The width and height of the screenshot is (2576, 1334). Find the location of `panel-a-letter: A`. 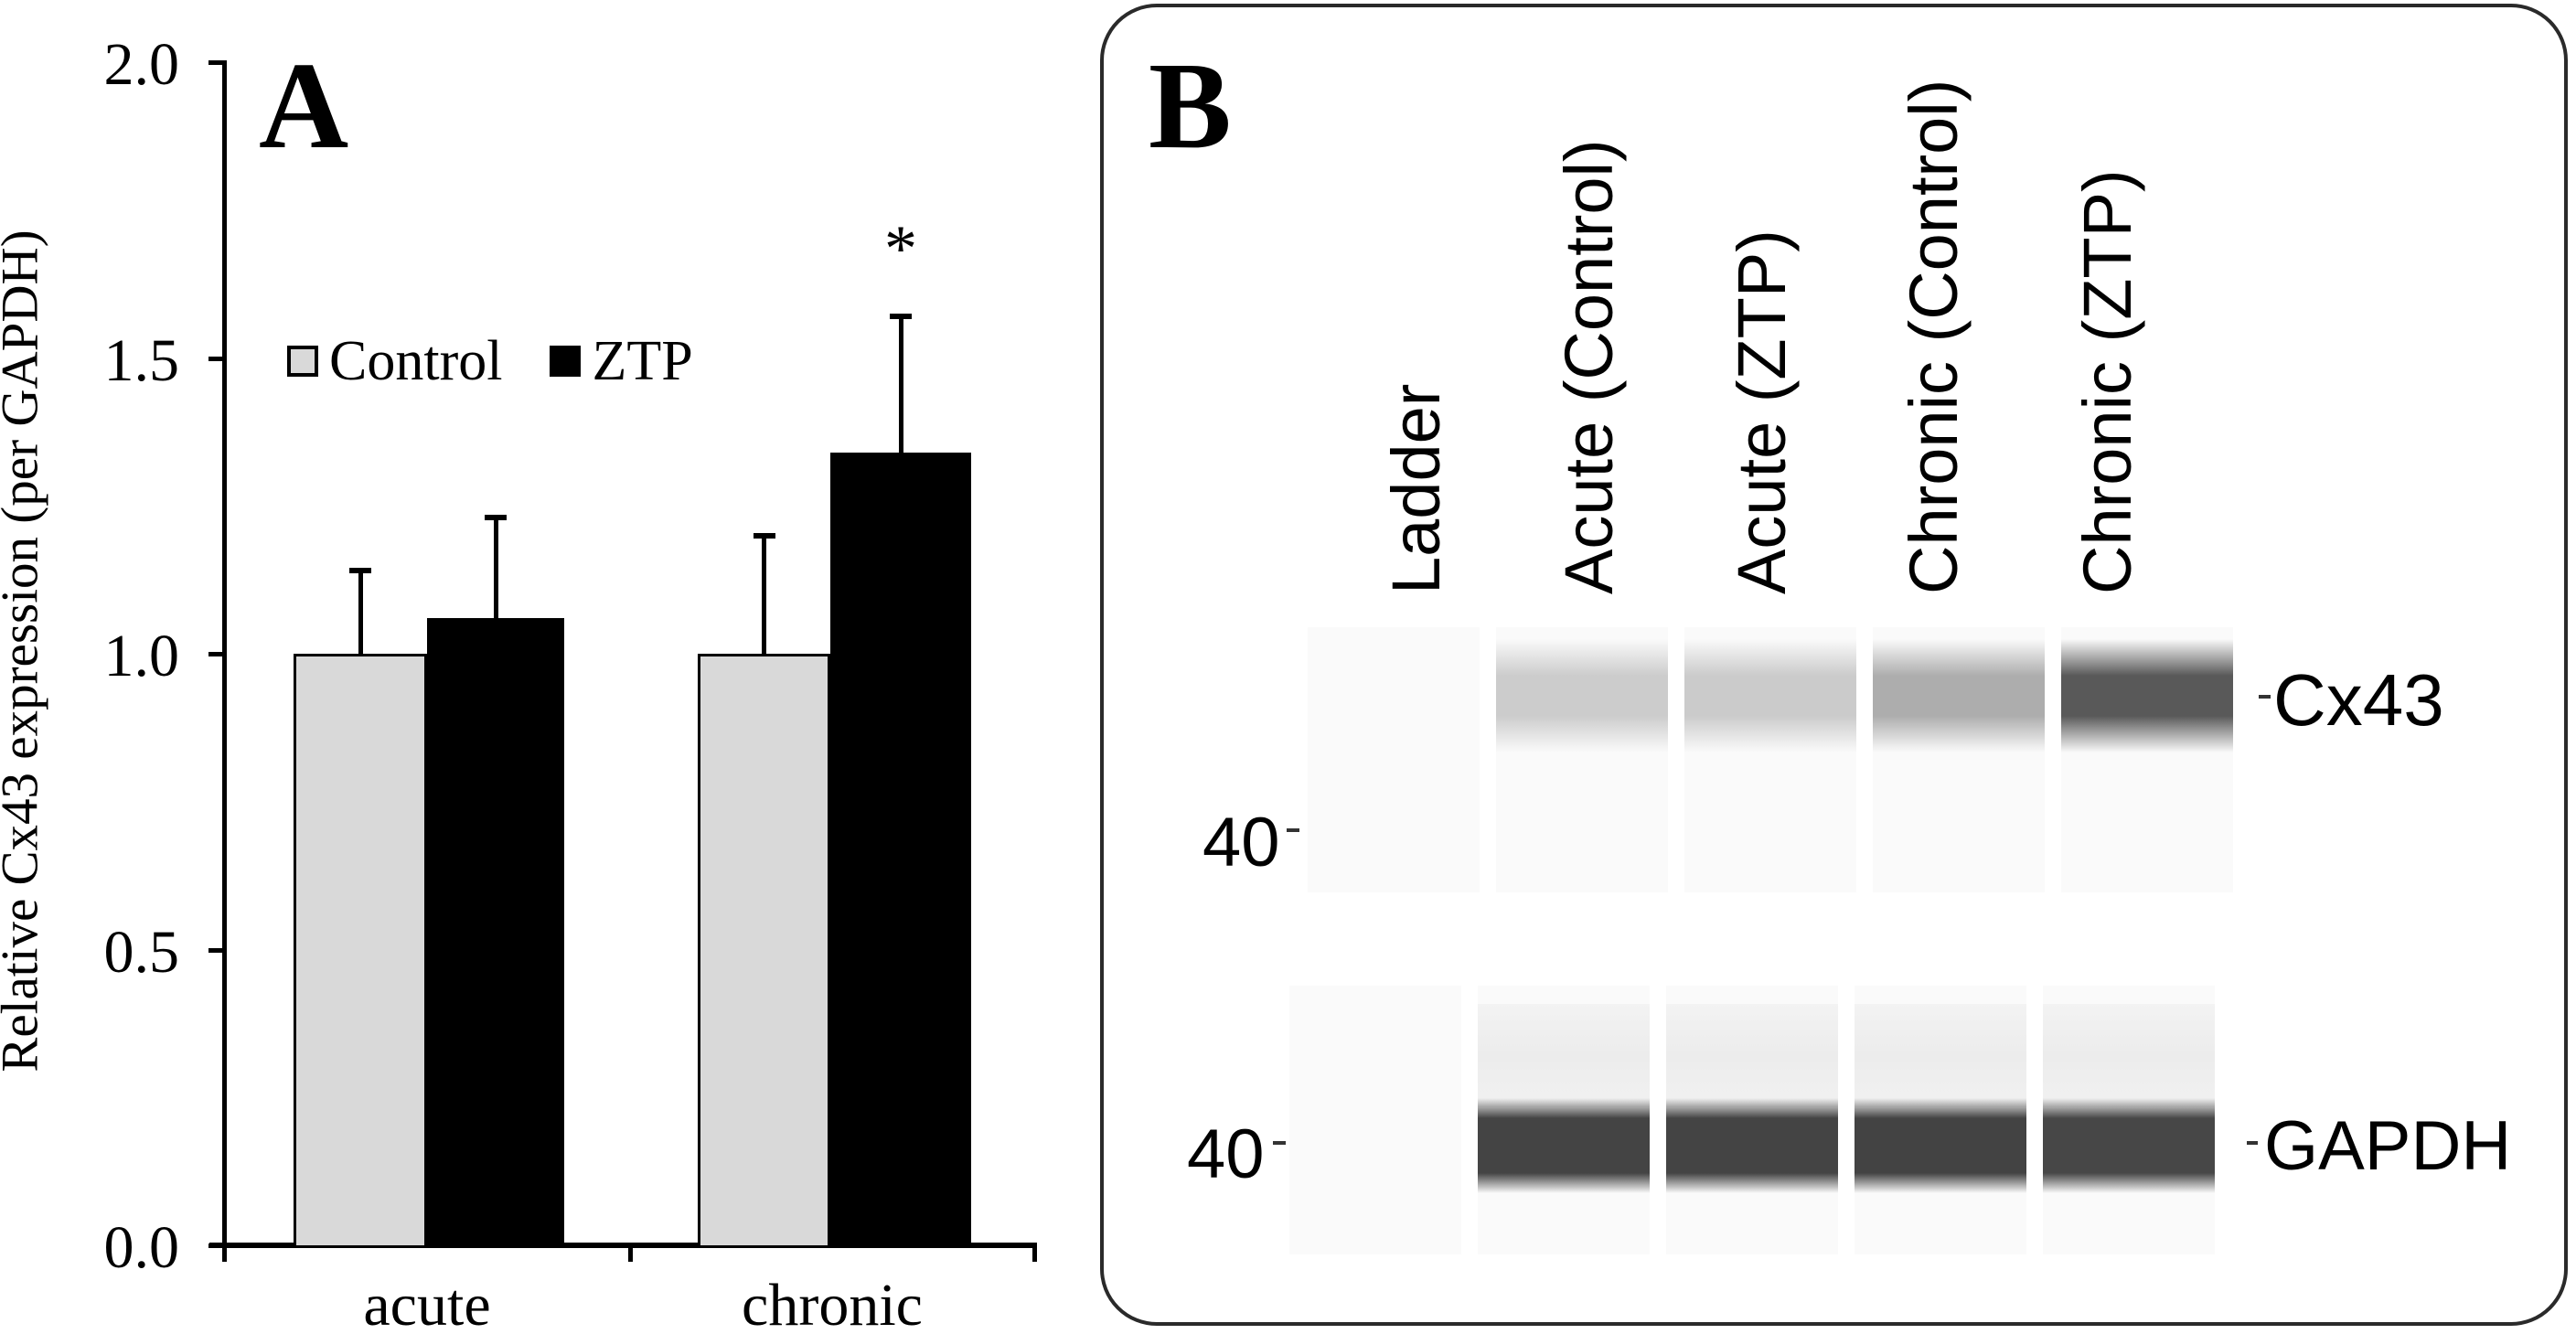

panel-a-letter: A is located at coordinates (304, 106).